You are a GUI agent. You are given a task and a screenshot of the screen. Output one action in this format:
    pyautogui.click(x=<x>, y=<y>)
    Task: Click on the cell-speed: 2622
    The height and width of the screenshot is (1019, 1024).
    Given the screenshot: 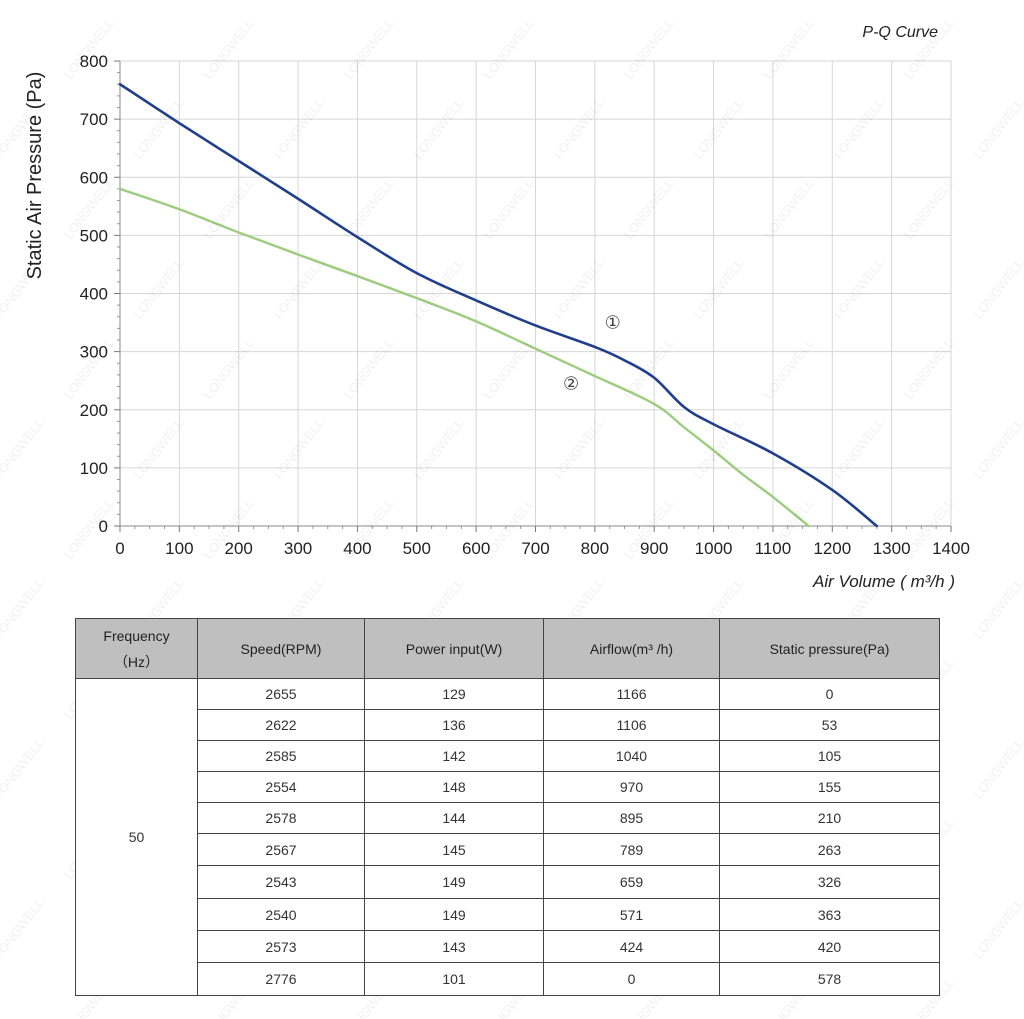 What is the action you would take?
    pyautogui.click(x=281, y=725)
    